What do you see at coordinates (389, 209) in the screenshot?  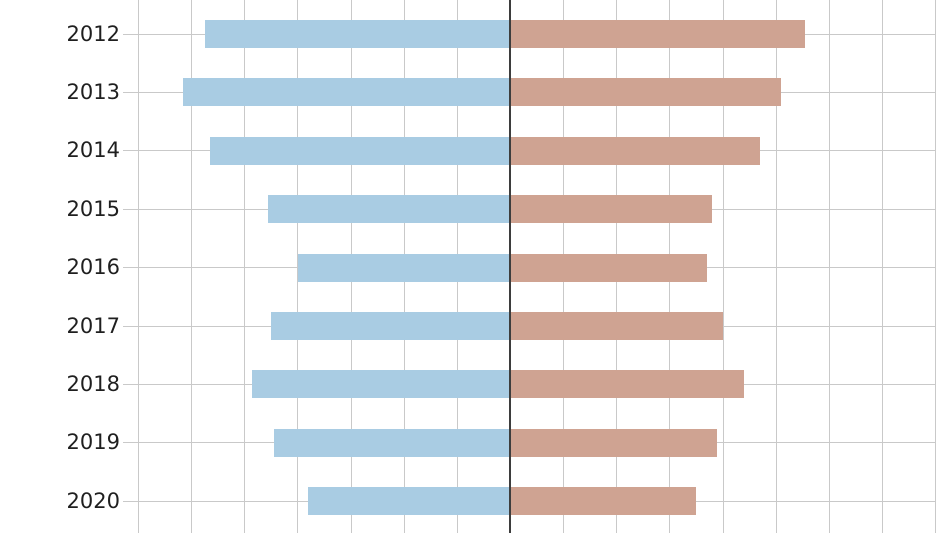 I see `bar-left-2015` at bounding box center [389, 209].